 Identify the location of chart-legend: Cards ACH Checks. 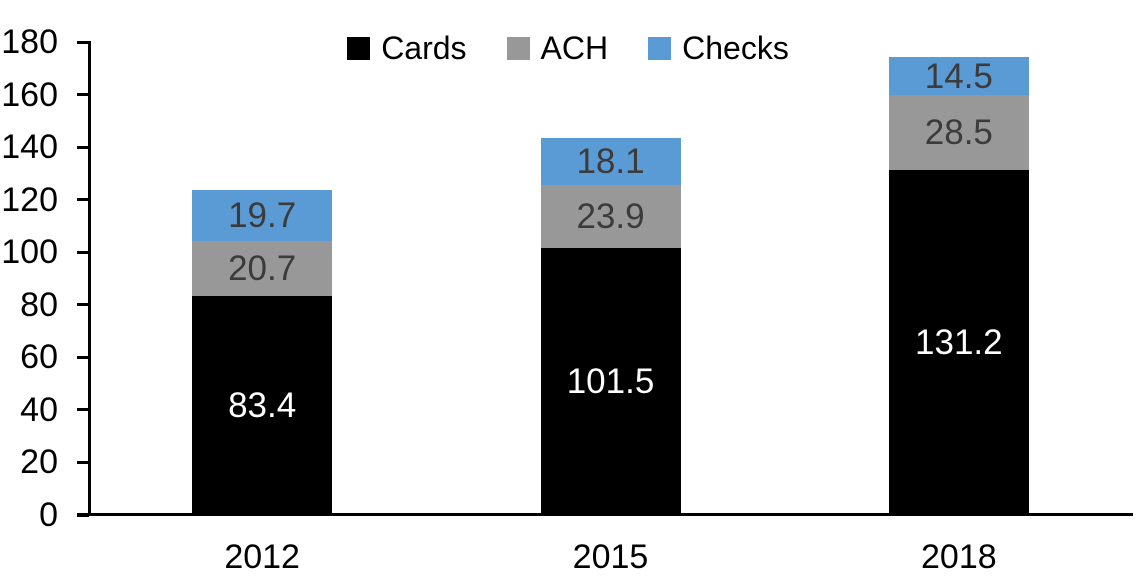
(568, 48).